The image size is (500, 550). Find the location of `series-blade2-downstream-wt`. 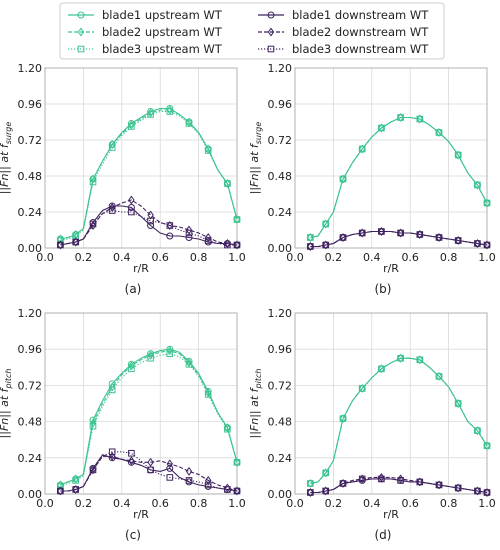

series-blade2-downstream-wt is located at coordinates (149, 473).